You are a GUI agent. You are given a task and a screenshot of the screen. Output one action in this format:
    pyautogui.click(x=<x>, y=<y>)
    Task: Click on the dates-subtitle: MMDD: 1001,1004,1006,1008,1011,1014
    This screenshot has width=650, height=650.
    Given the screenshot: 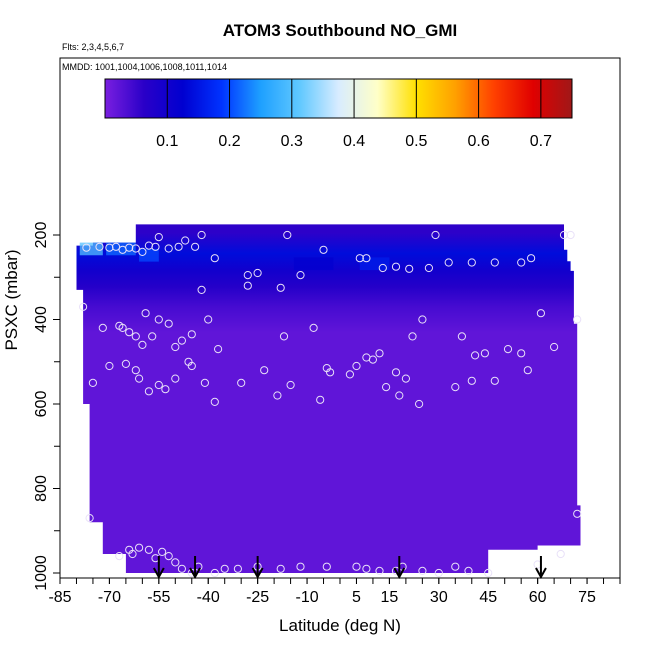 What is the action you would take?
    pyautogui.click(x=144, y=67)
    